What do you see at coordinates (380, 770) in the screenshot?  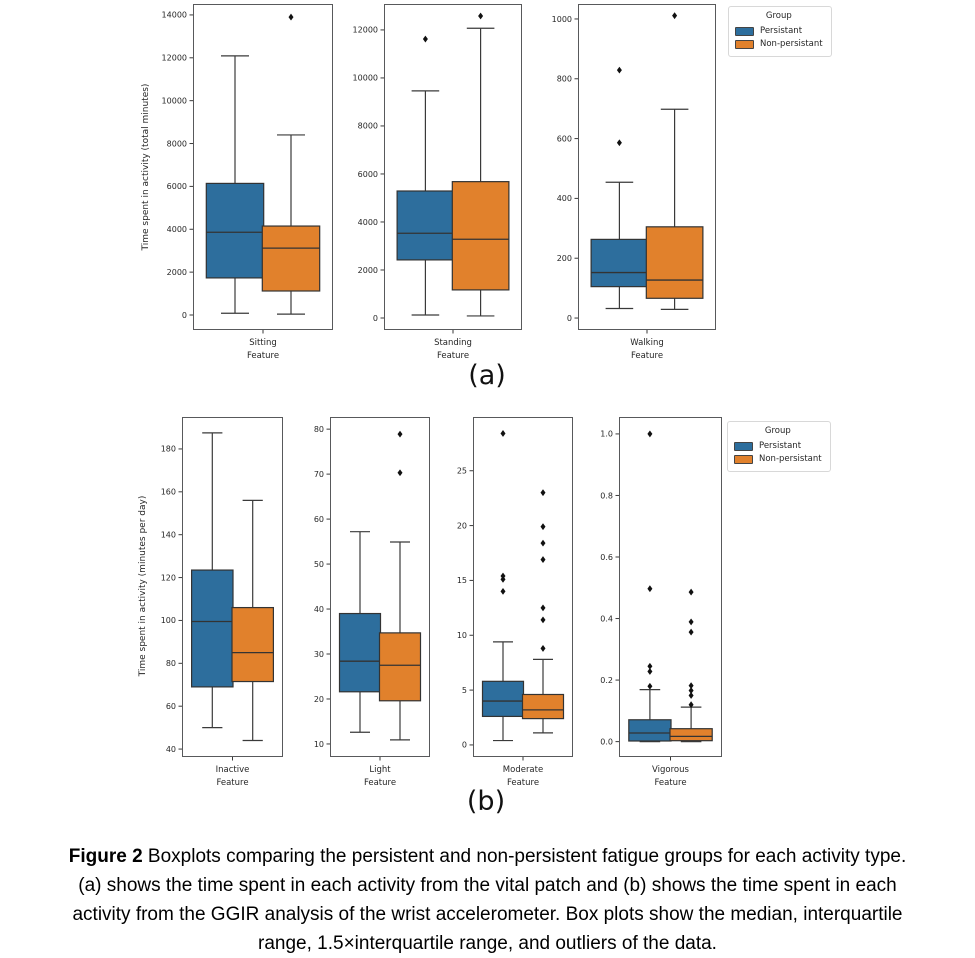 I see `category-label: Light` at bounding box center [380, 770].